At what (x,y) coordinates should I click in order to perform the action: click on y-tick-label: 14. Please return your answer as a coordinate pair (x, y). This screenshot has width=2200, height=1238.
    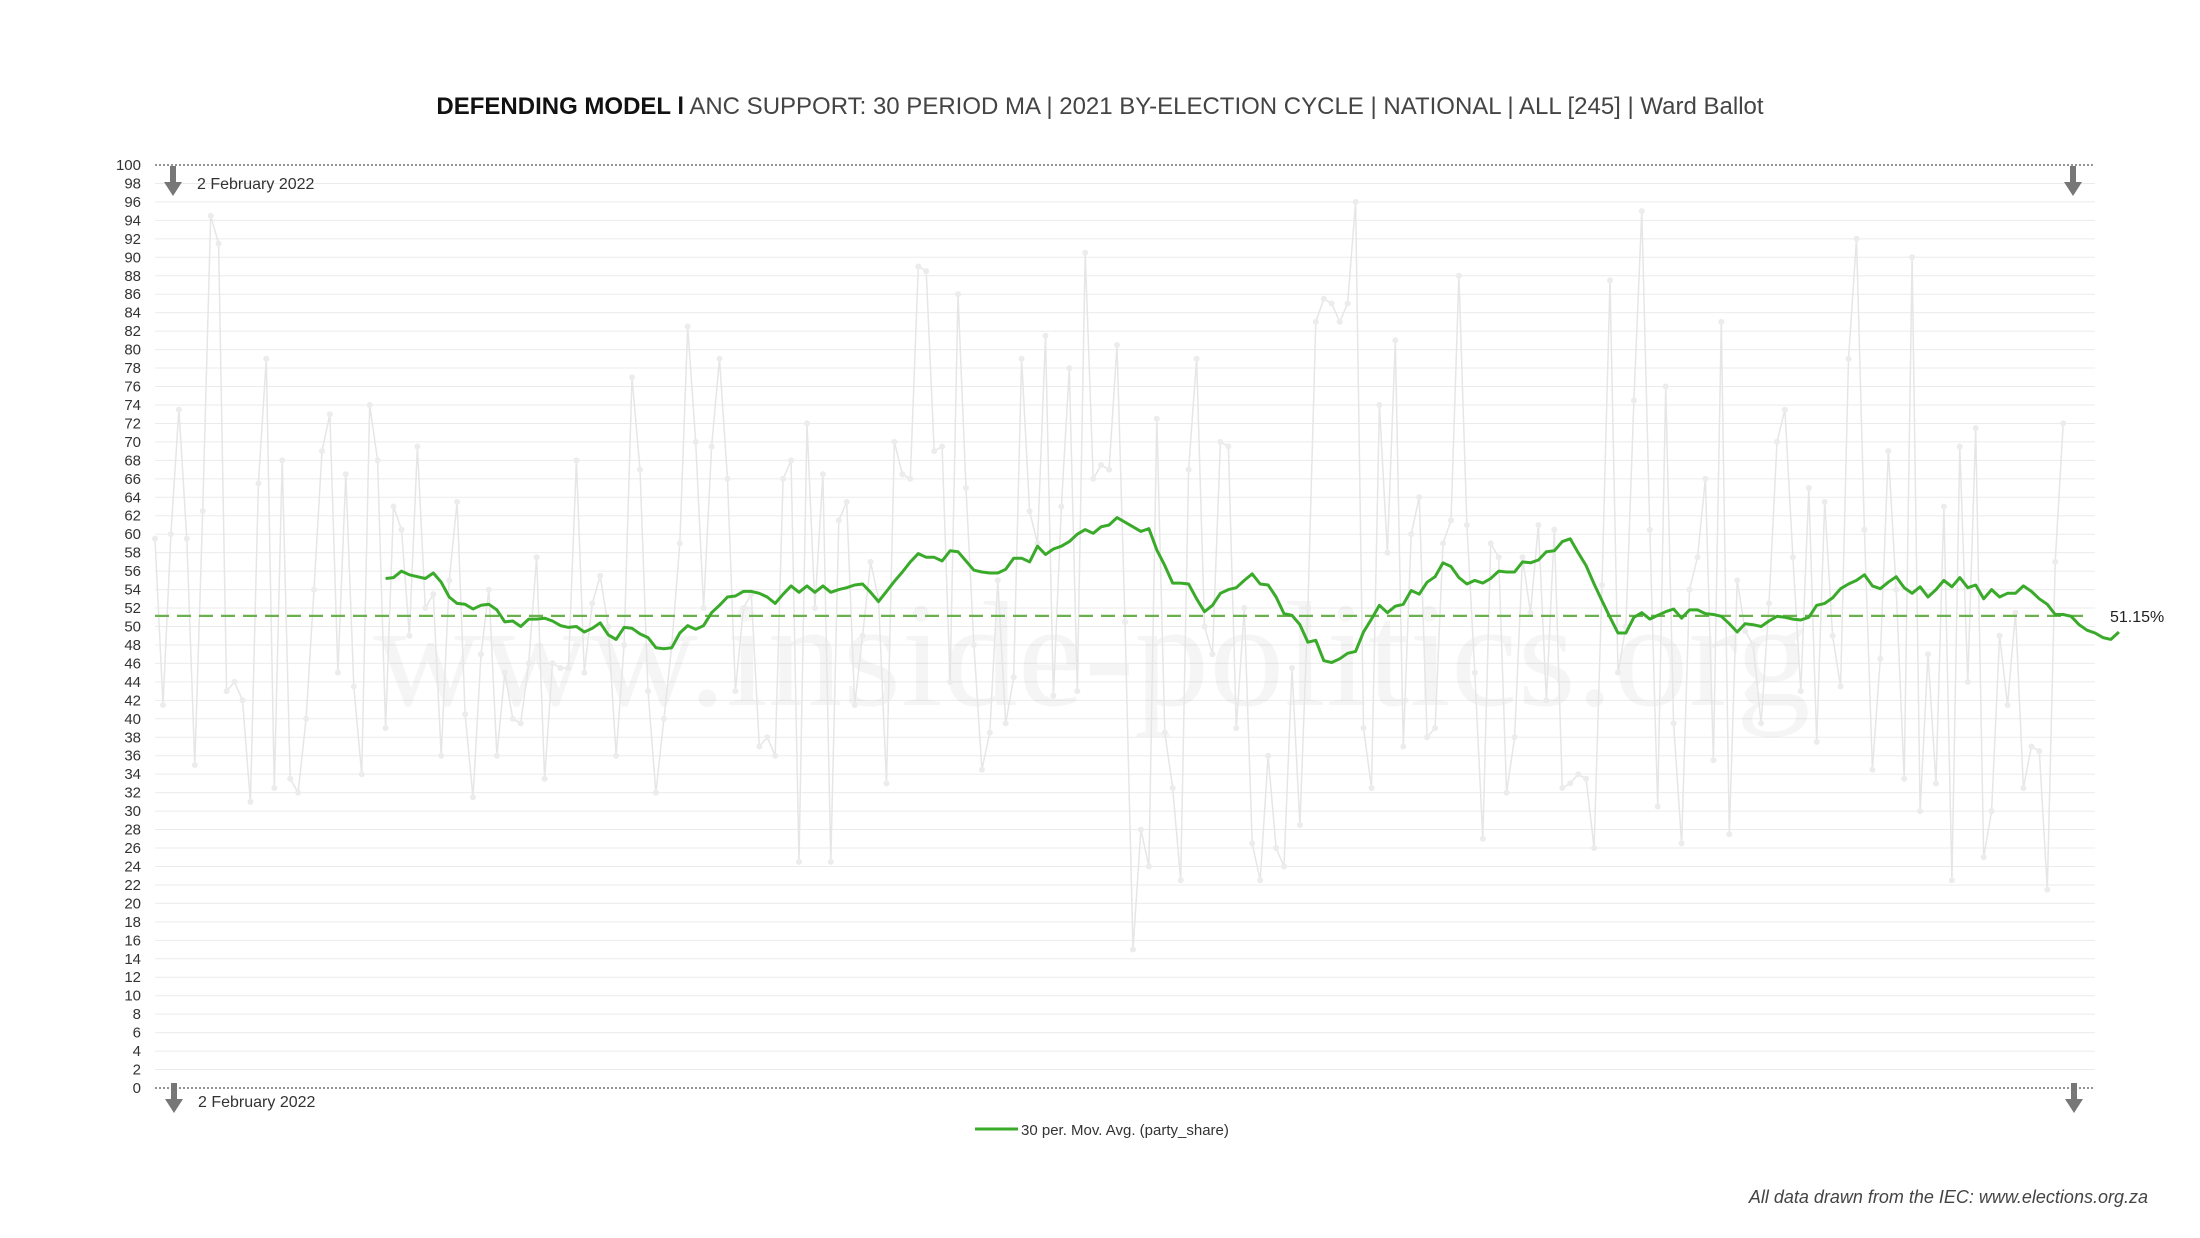
    Looking at the image, I should click on (132, 959).